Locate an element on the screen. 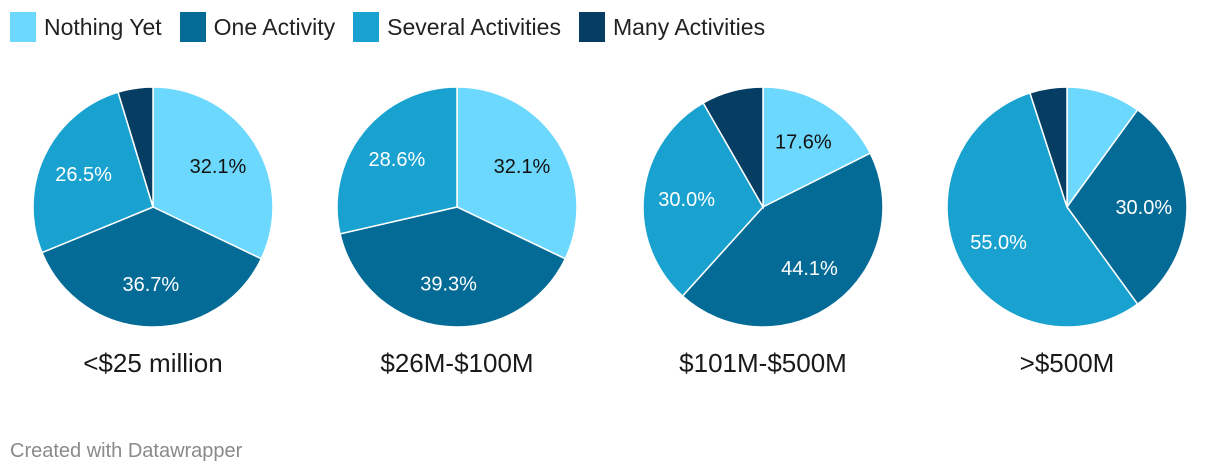  legend-label: Several Activities is located at coordinates (474, 26).